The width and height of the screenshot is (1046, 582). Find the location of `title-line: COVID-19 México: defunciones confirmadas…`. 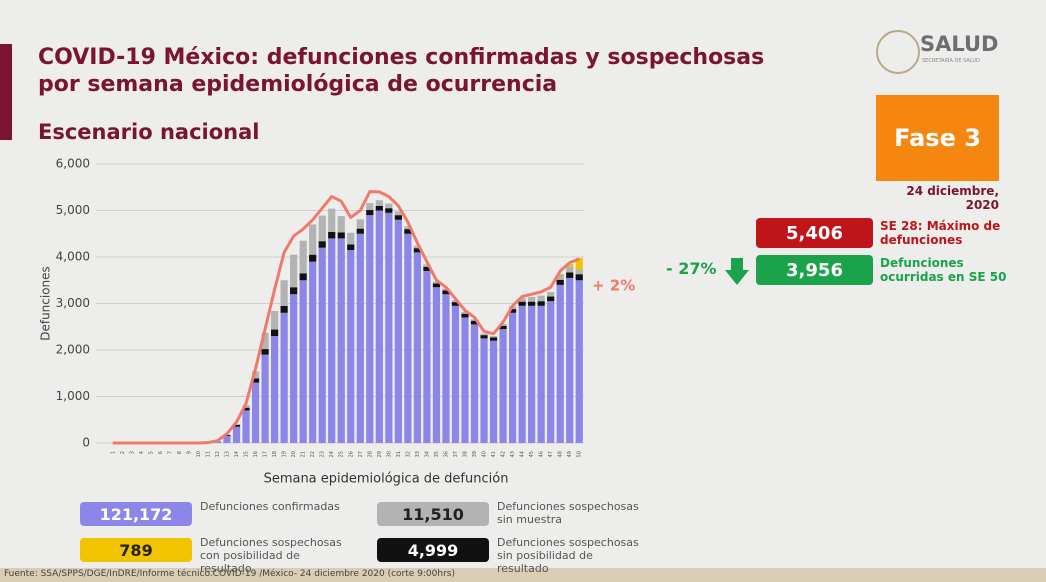

title-line: COVID-19 México: defunciones confirmadas… is located at coordinates (401, 57).